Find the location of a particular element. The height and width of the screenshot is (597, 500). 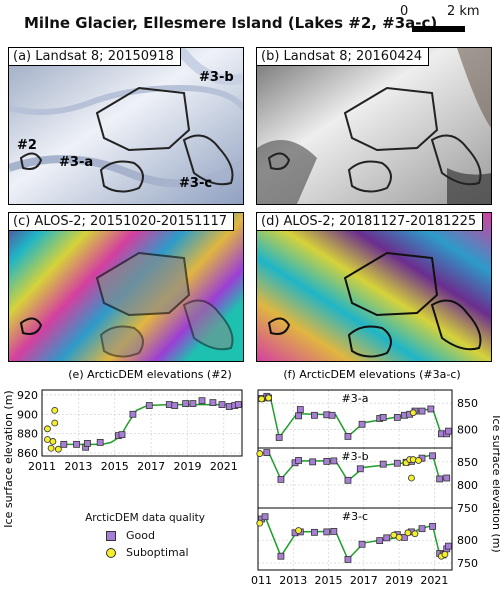

panel-c: (c) ALOS-2; 20151020-20151117 is located at coordinates (126, 287).